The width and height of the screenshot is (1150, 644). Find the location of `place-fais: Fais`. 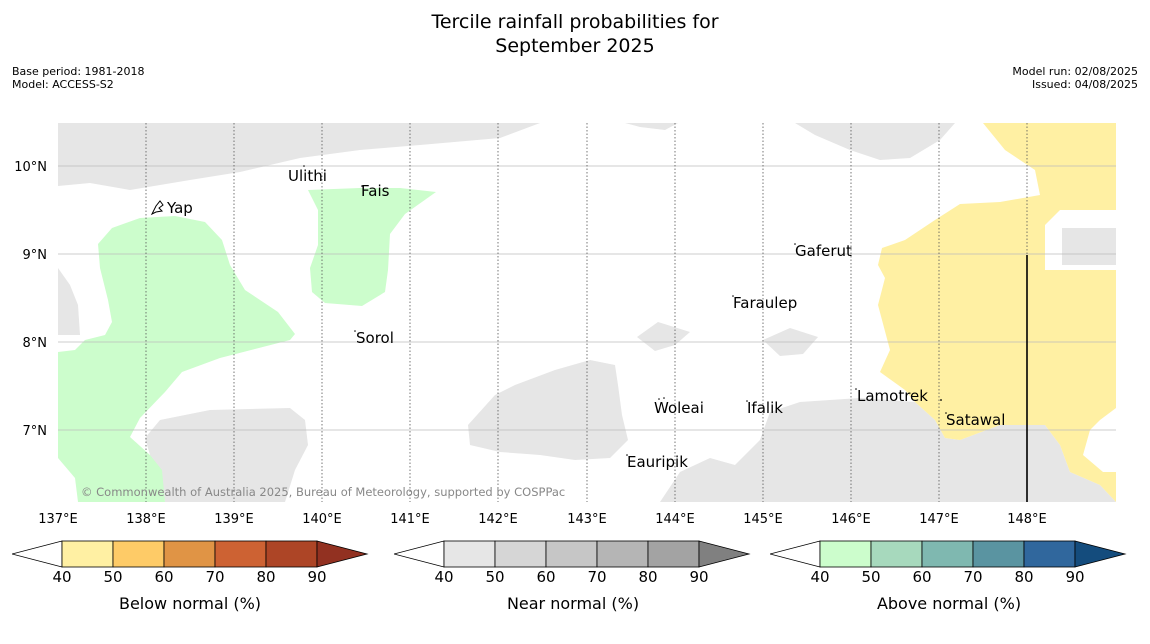

place-fais: Fais is located at coordinates (375, 191).